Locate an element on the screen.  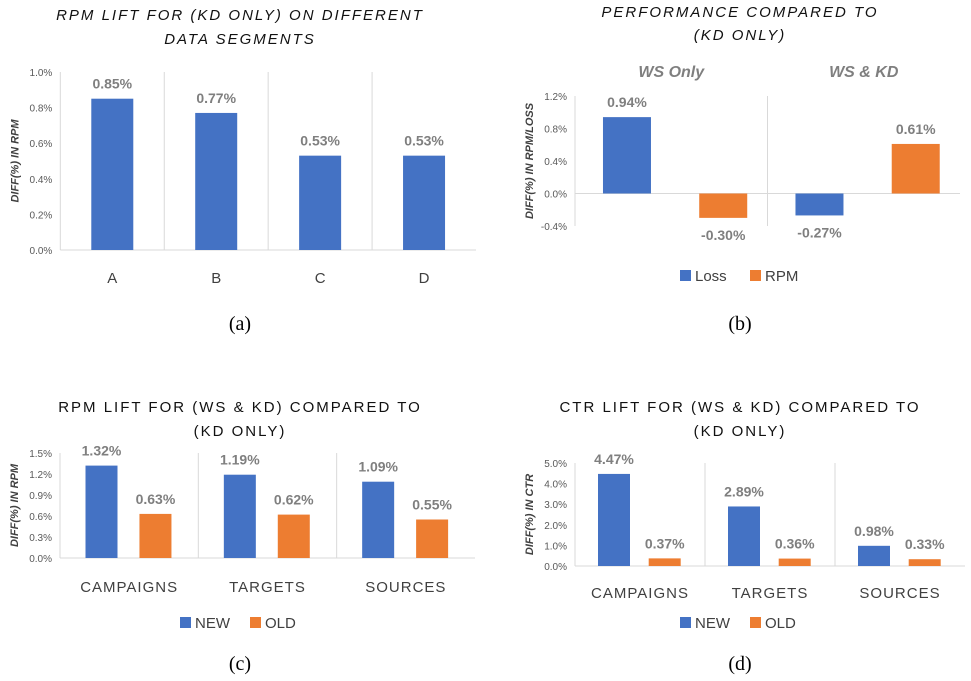
y-tick-label: 5.0% is located at coordinates (555, 464).